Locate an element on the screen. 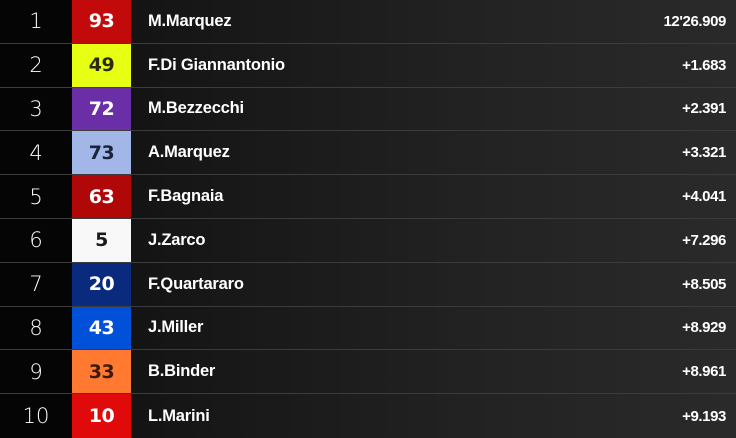 The height and width of the screenshot is (438, 736). rider-name: L.Marini is located at coordinates (179, 415).